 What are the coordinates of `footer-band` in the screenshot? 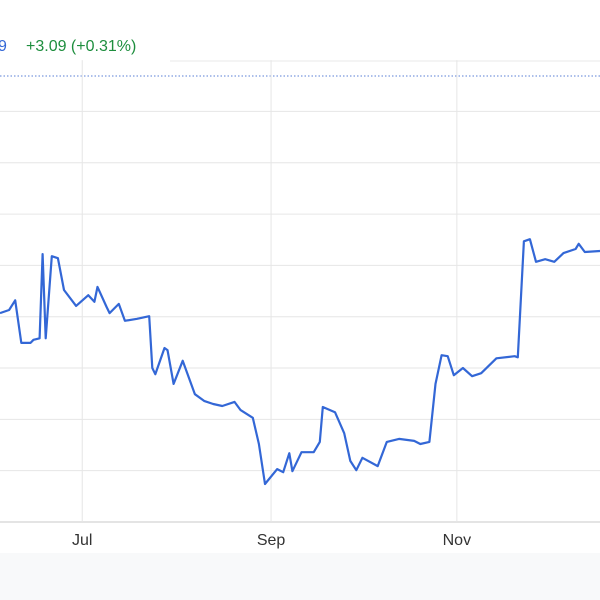 It's located at (300, 576).